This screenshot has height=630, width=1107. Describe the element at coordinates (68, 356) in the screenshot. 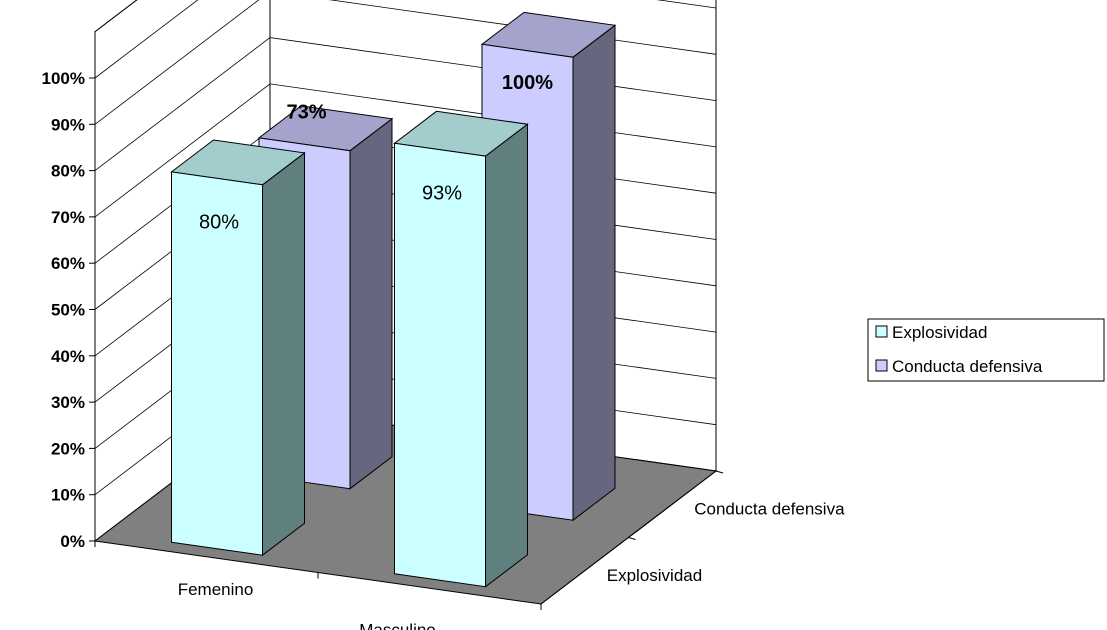

I see `y-tick-label: 40%` at that location.